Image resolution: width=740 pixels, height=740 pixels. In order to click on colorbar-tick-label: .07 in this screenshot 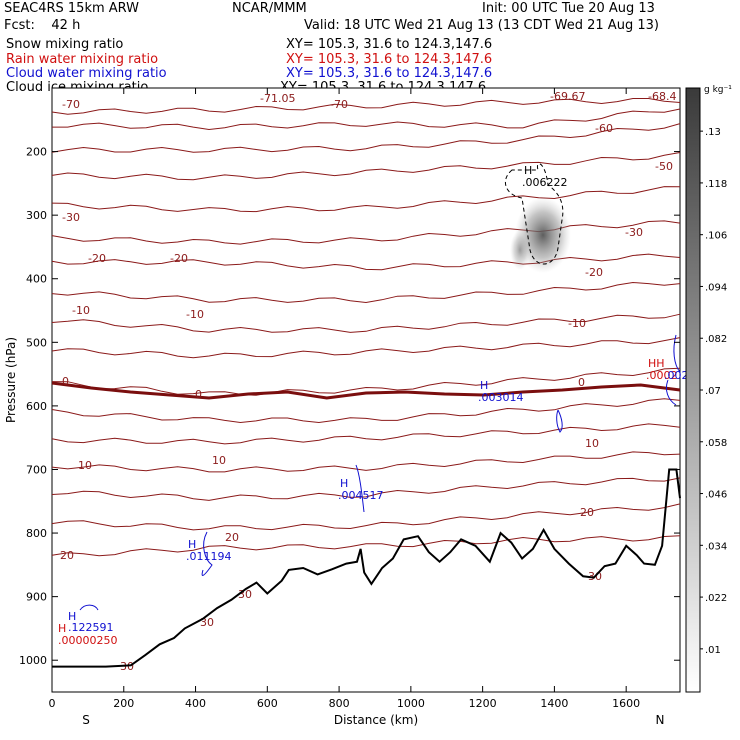, I will do `click(713, 391)`.